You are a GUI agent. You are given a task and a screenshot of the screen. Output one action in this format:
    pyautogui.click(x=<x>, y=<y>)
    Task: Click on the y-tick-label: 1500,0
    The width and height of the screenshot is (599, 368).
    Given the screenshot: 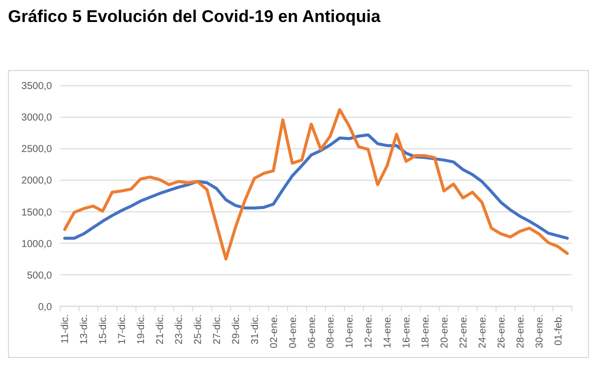 What is the action you would take?
    pyautogui.click(x=36, y=212)
    